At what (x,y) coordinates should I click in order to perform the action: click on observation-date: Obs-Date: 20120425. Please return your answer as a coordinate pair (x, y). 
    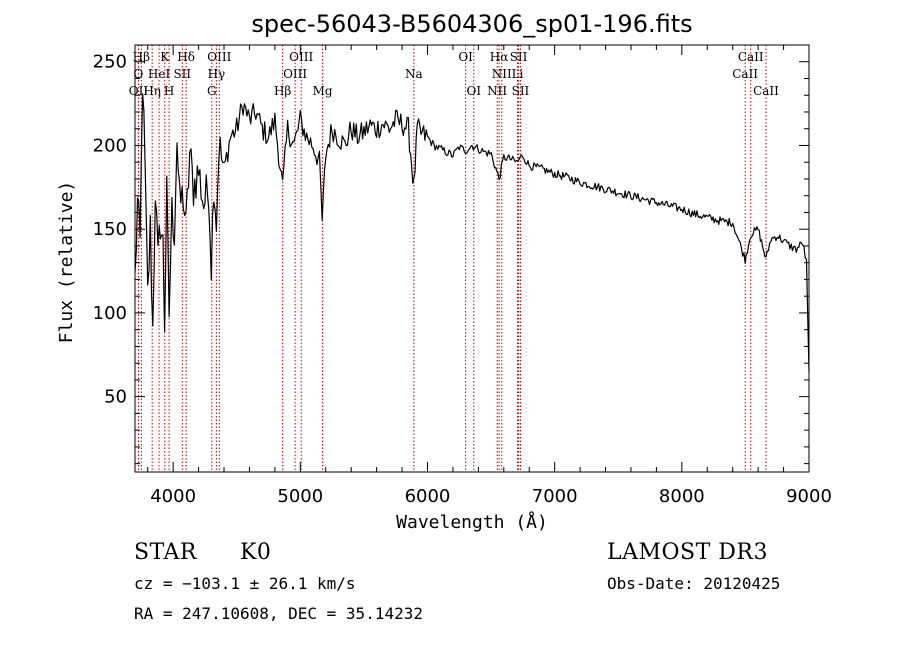
    Looking at the image, I should click on (694, 583).